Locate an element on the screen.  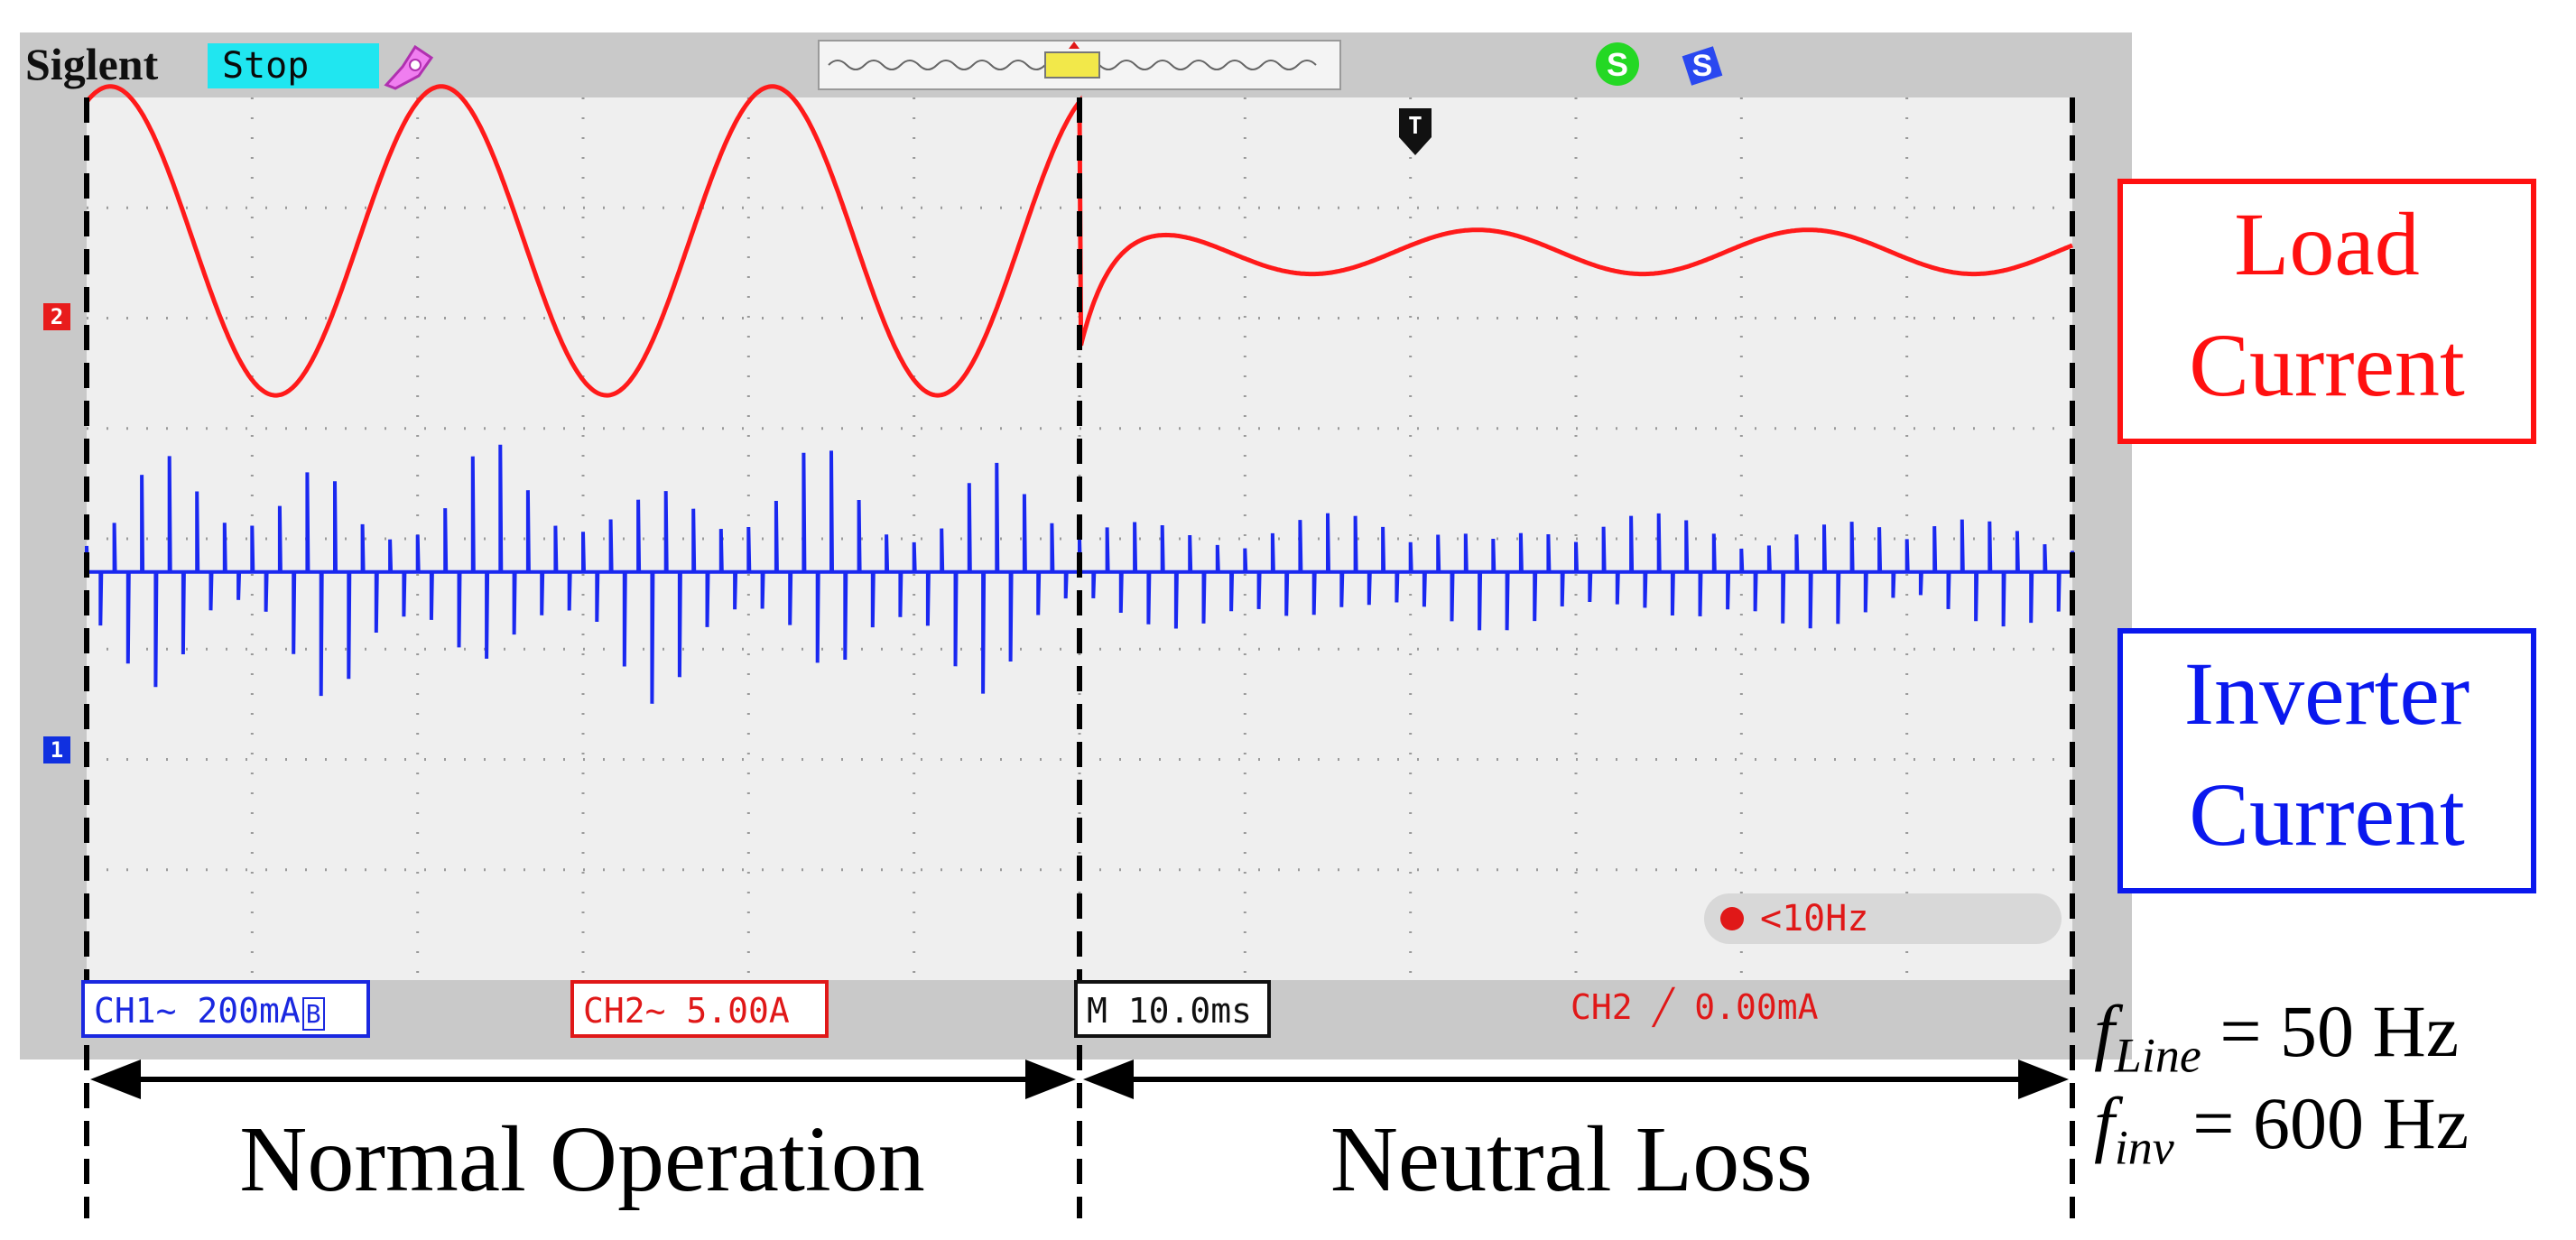
inverter-frequency-note: finv = 600 Hz is located at coordinates (2281, 1128).